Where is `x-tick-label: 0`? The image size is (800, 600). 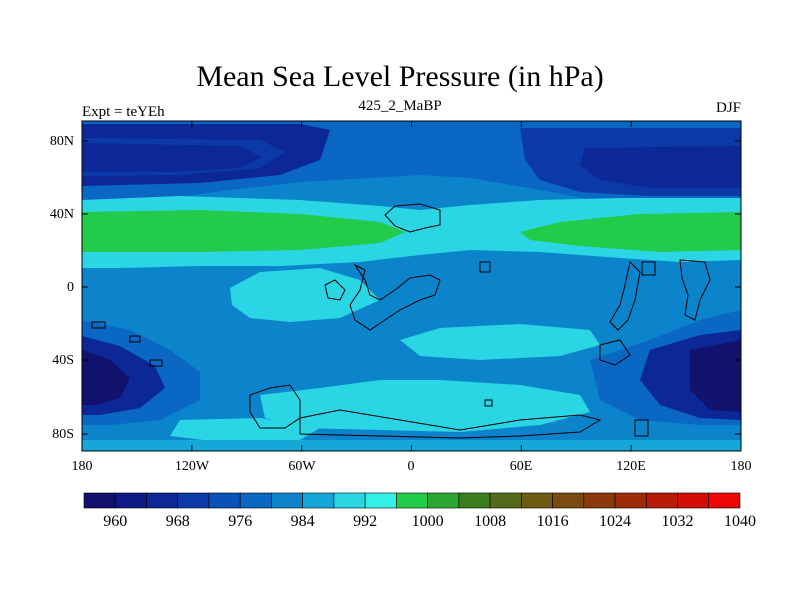
x-tick-label: 0 is located at coordinates (411, 466).